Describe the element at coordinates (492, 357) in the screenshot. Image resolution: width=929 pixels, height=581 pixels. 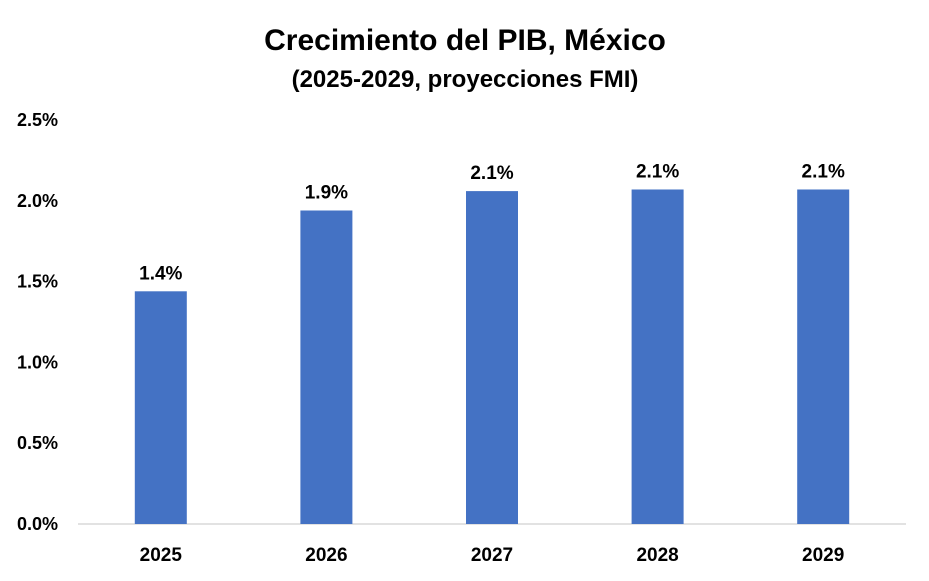
I see `bar-2027` at that location.